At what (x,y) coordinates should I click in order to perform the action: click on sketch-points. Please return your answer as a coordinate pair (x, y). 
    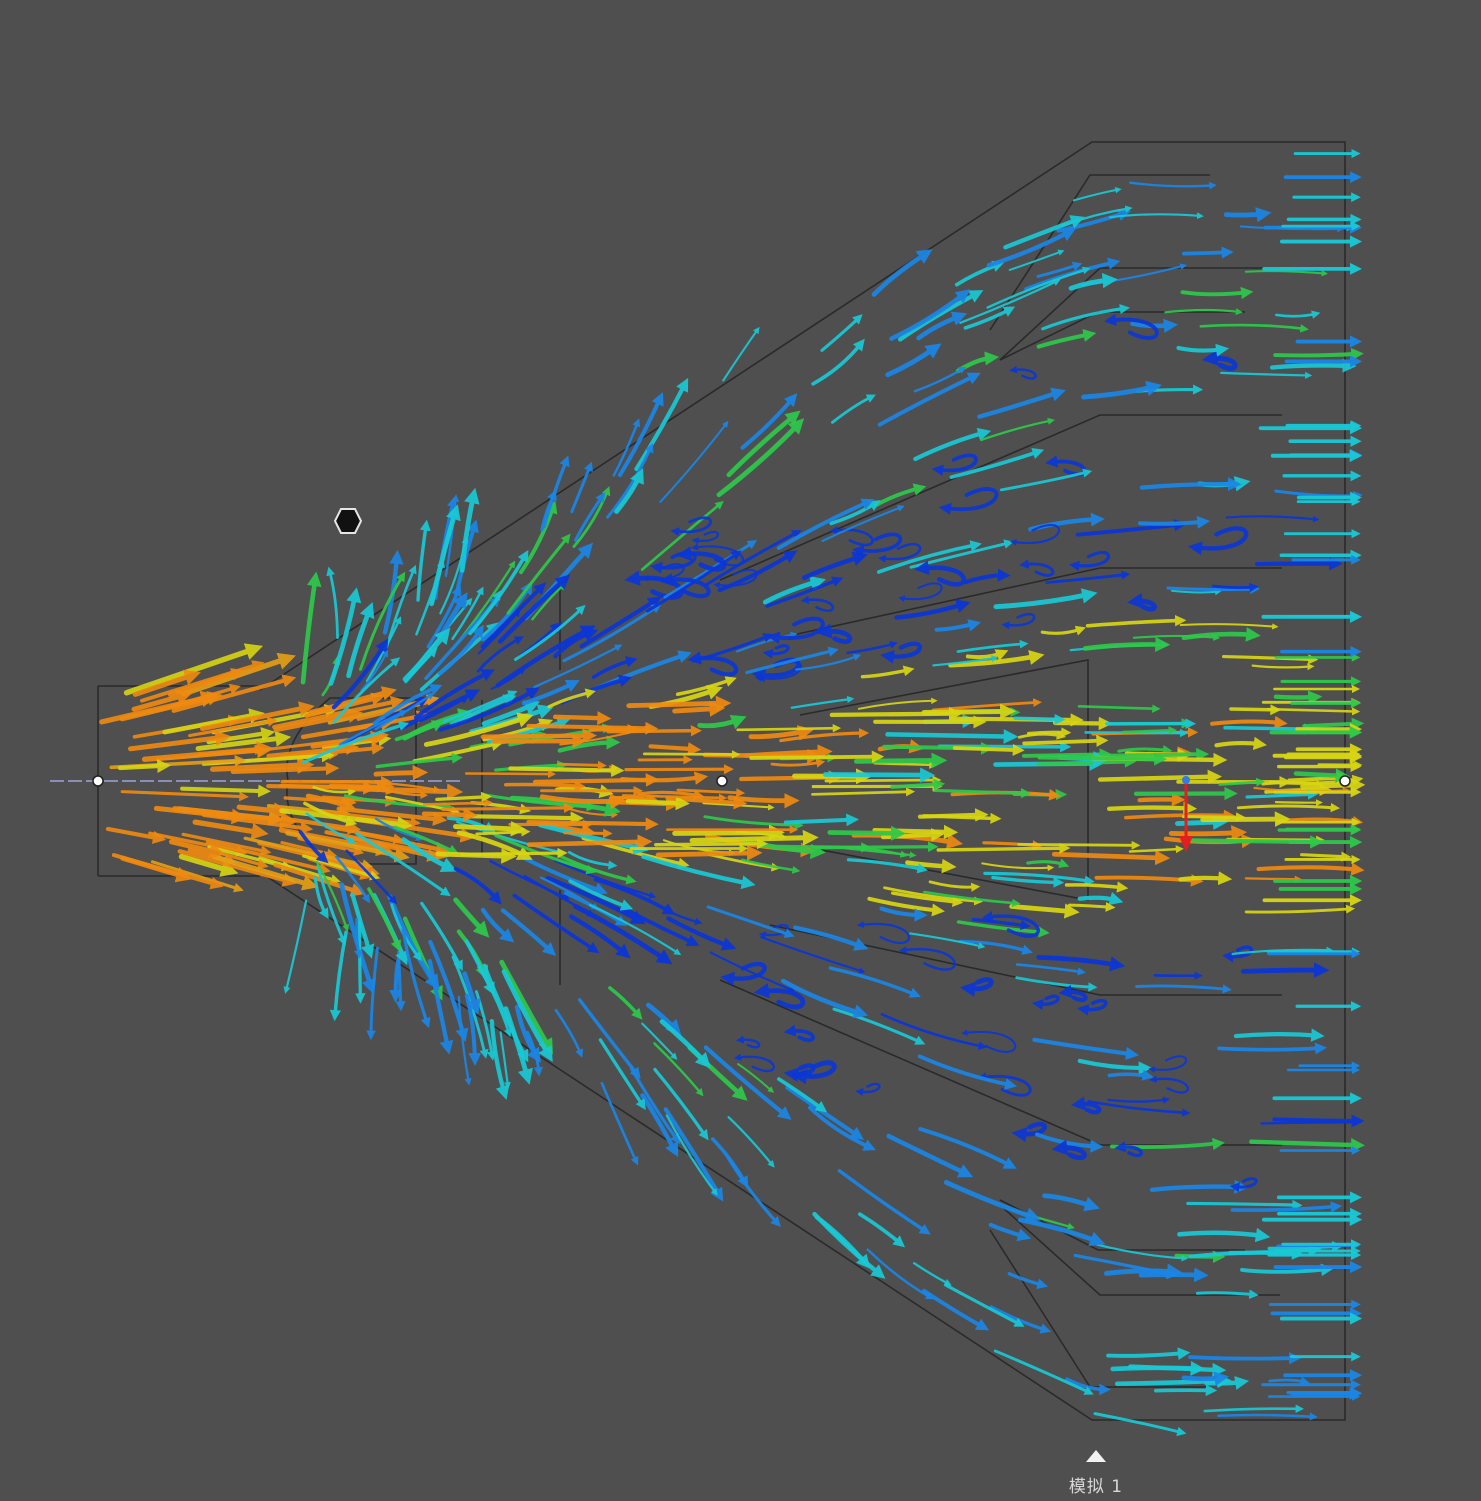
    Looking at the image, I should click on (721, 781).